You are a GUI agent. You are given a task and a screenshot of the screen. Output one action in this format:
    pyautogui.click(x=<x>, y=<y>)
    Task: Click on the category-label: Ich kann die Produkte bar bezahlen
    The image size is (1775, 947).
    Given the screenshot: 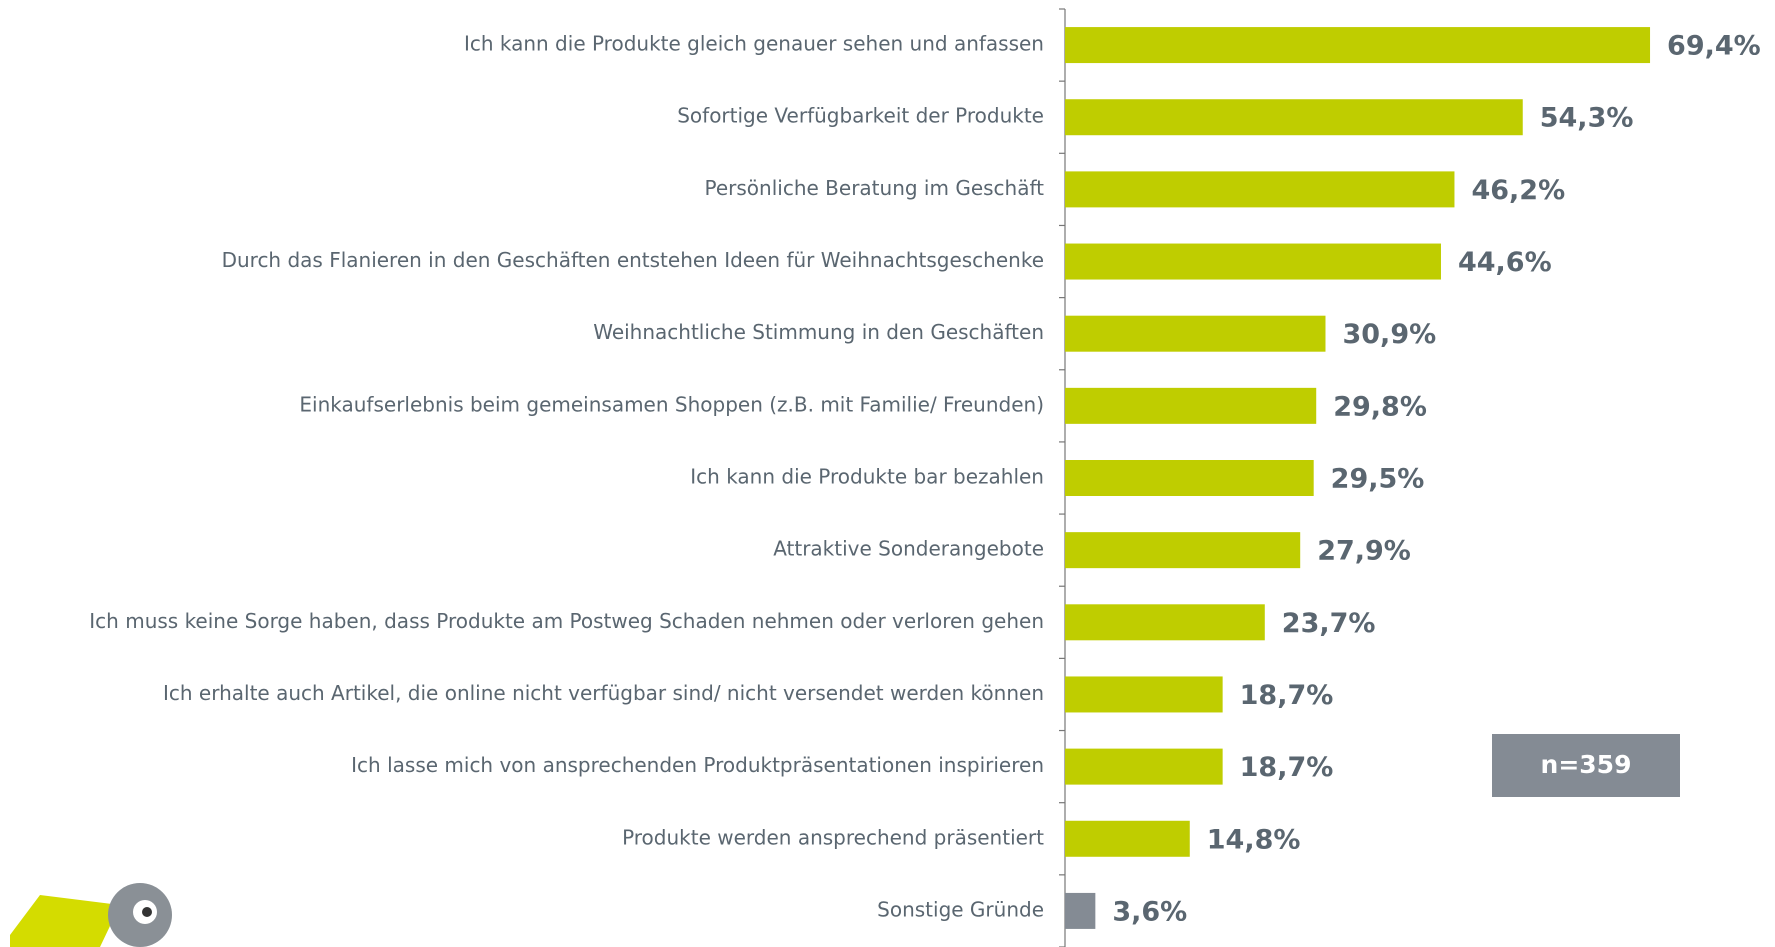 What is the action you would take?
    pyautogui.click(x=867, y=477)
    